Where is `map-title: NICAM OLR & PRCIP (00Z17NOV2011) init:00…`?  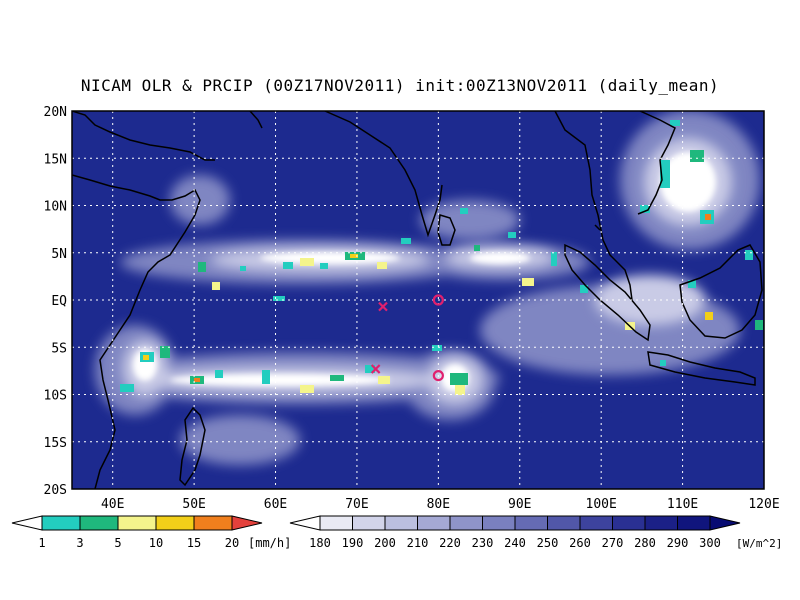 map-title: NICAM OLR & PRCIP (00Z17NOV2011) init:00… is located at coordinates (400, 85).